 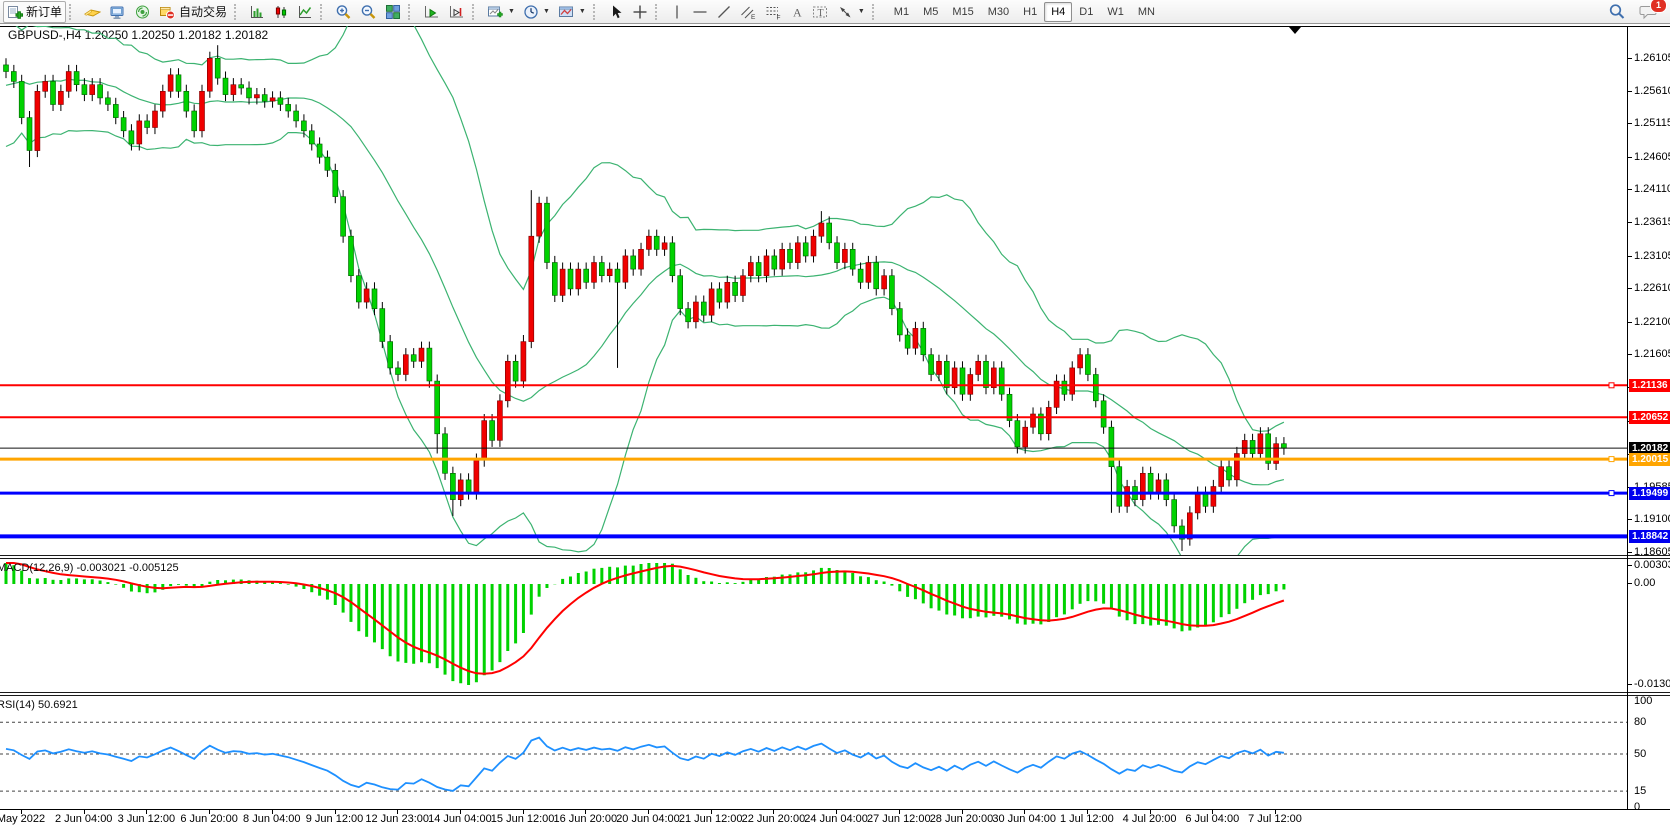 I want to click on horizontal-line-icon, so click(x=700, y=12).